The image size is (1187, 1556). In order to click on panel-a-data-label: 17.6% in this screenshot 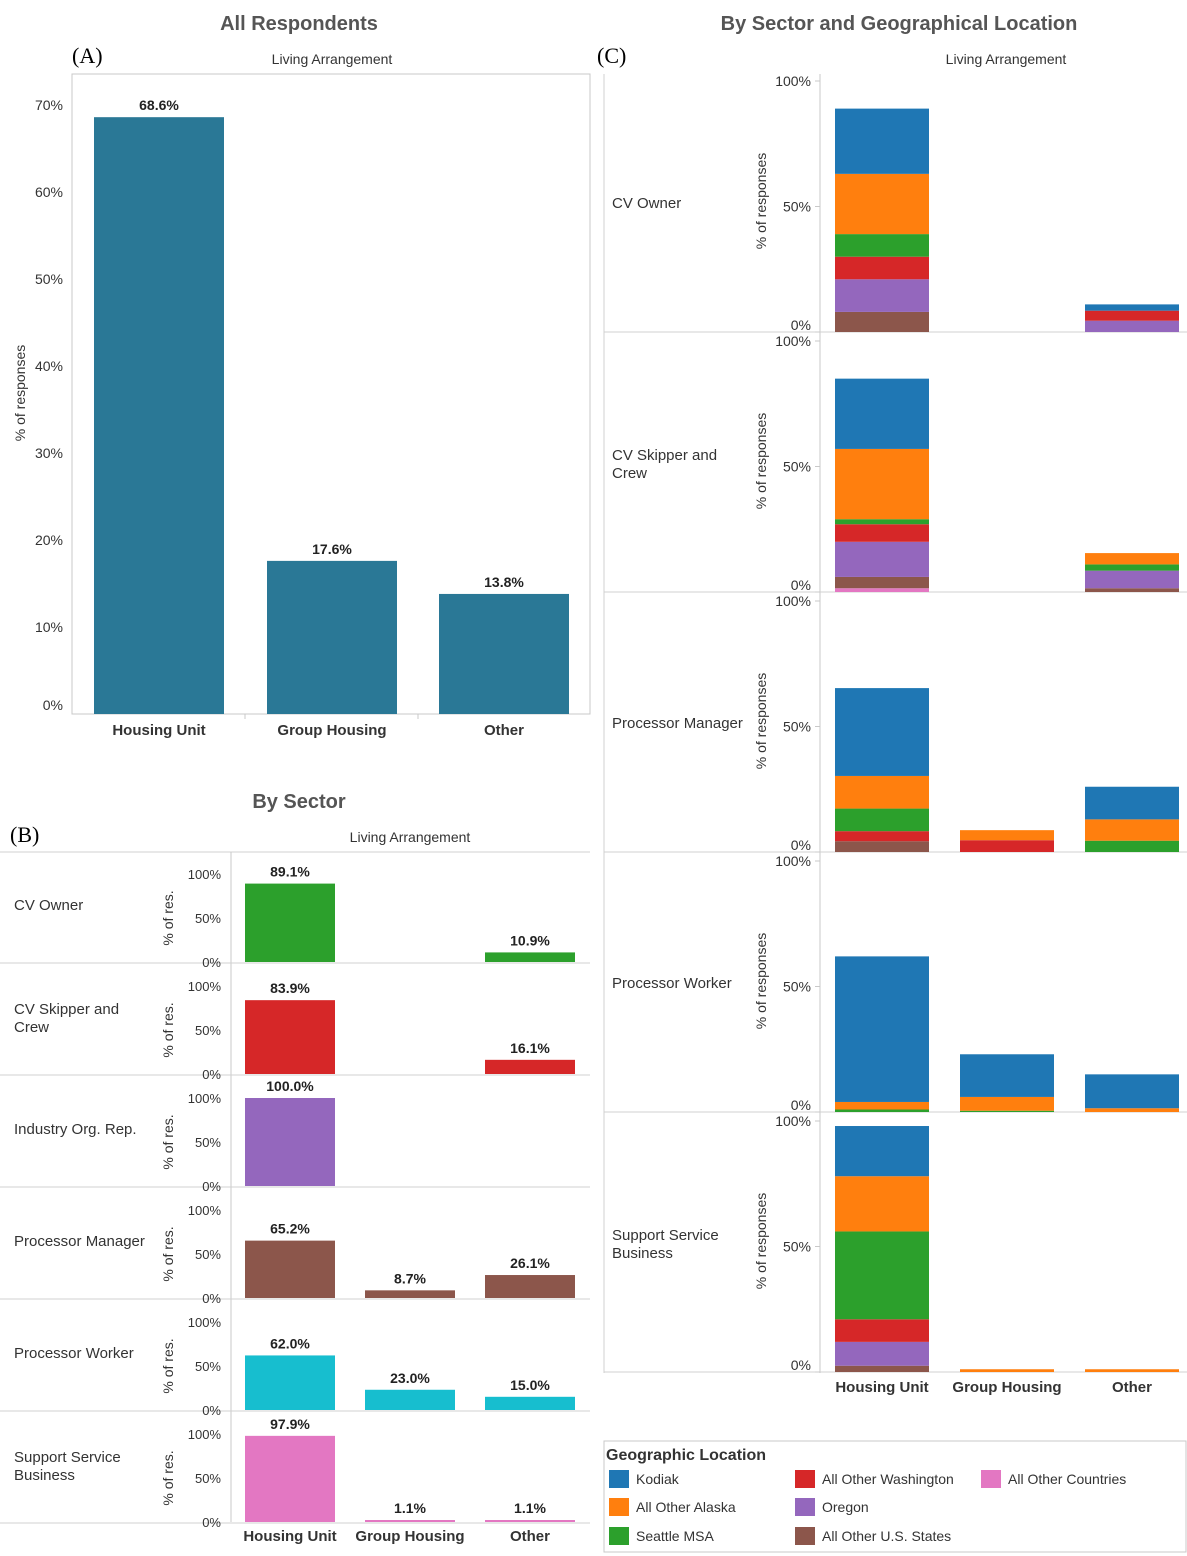, I will do `click(332, 549)`.